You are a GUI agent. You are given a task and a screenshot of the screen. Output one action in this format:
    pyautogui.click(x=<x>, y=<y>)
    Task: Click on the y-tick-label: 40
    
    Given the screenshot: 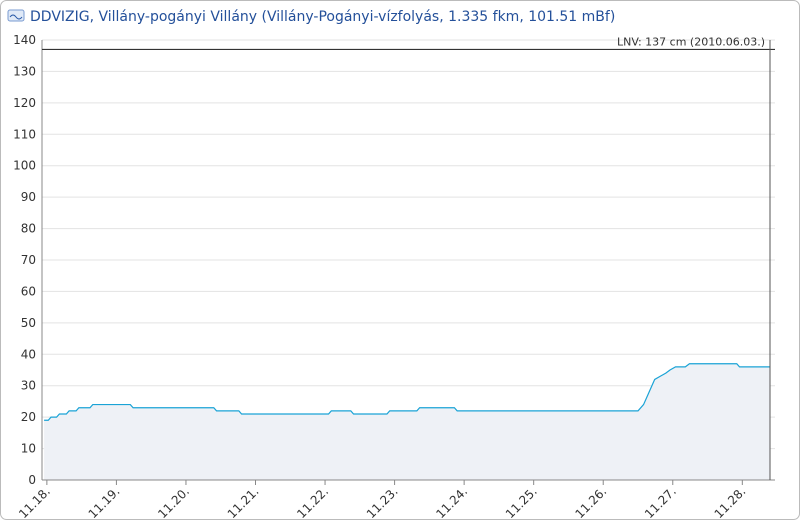 What is the action you would take?
    pyautogui.click(x=28, y=354)
    